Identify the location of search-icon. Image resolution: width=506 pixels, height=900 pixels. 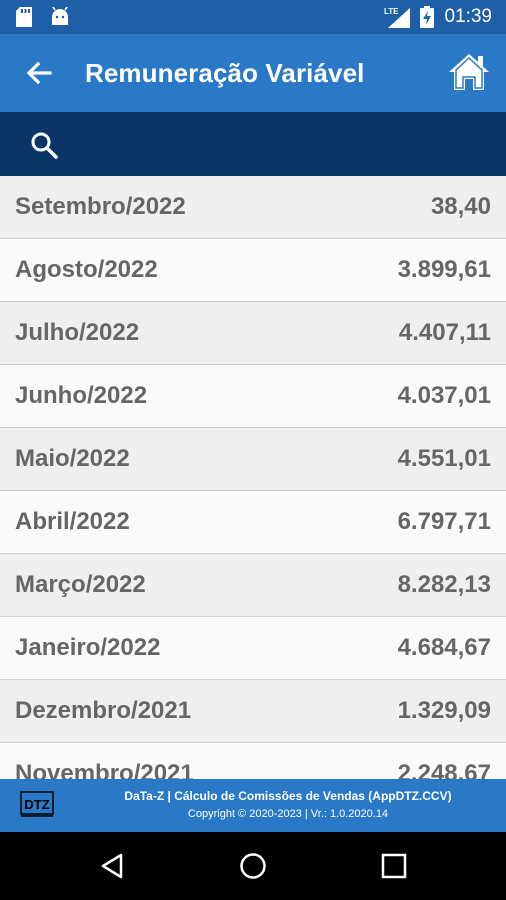
(44, 145).